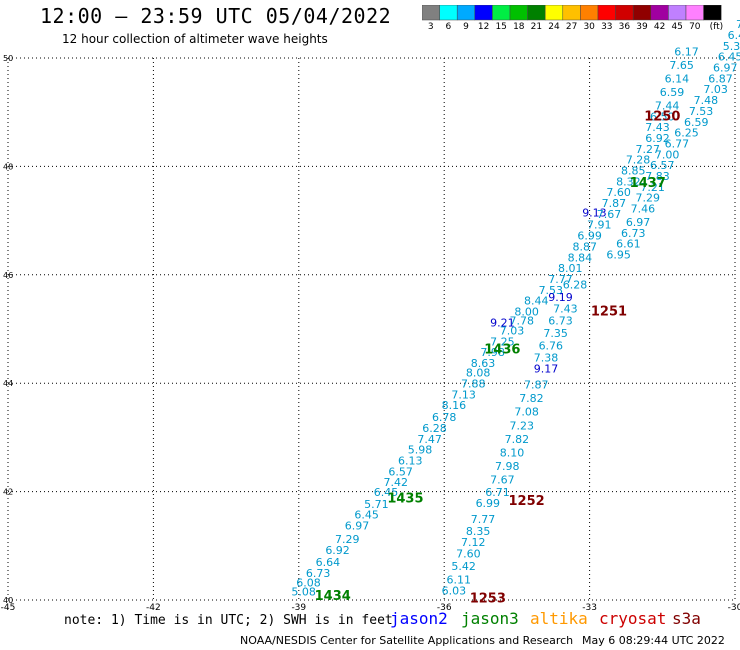  What do you see at coordinates (483, 363) in the screenshot?
I see `swh-value: 8.63` at bounding box center [483, 363].